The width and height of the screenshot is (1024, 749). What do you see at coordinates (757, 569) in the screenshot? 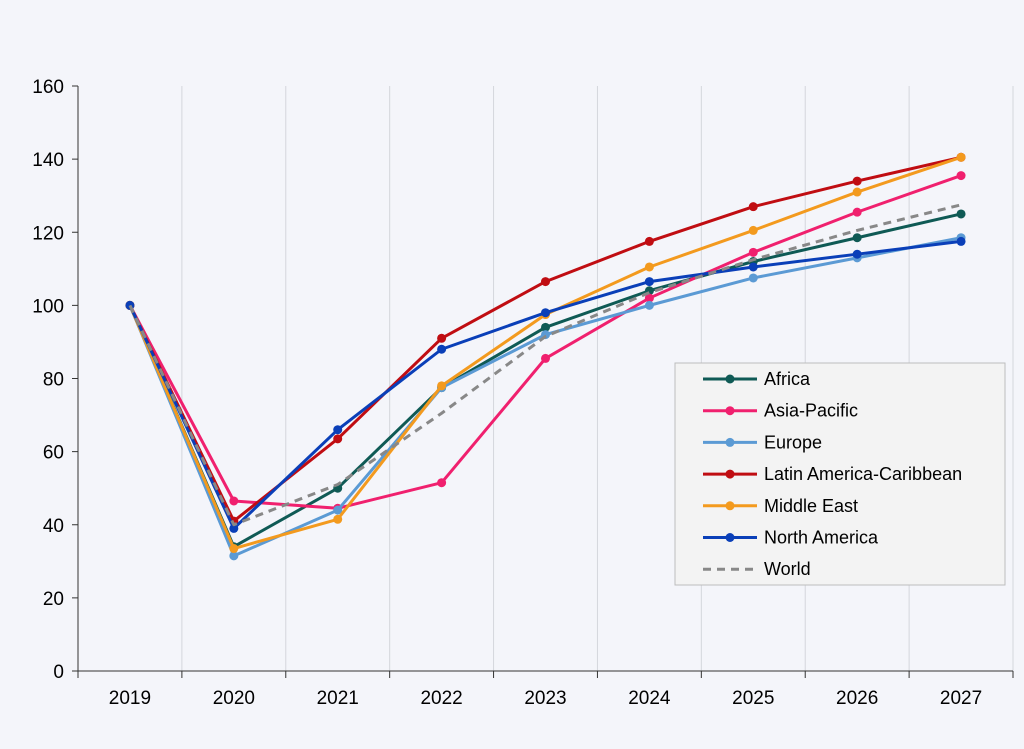
I see `legend-item-world: World` at bounding box center [757, 569].